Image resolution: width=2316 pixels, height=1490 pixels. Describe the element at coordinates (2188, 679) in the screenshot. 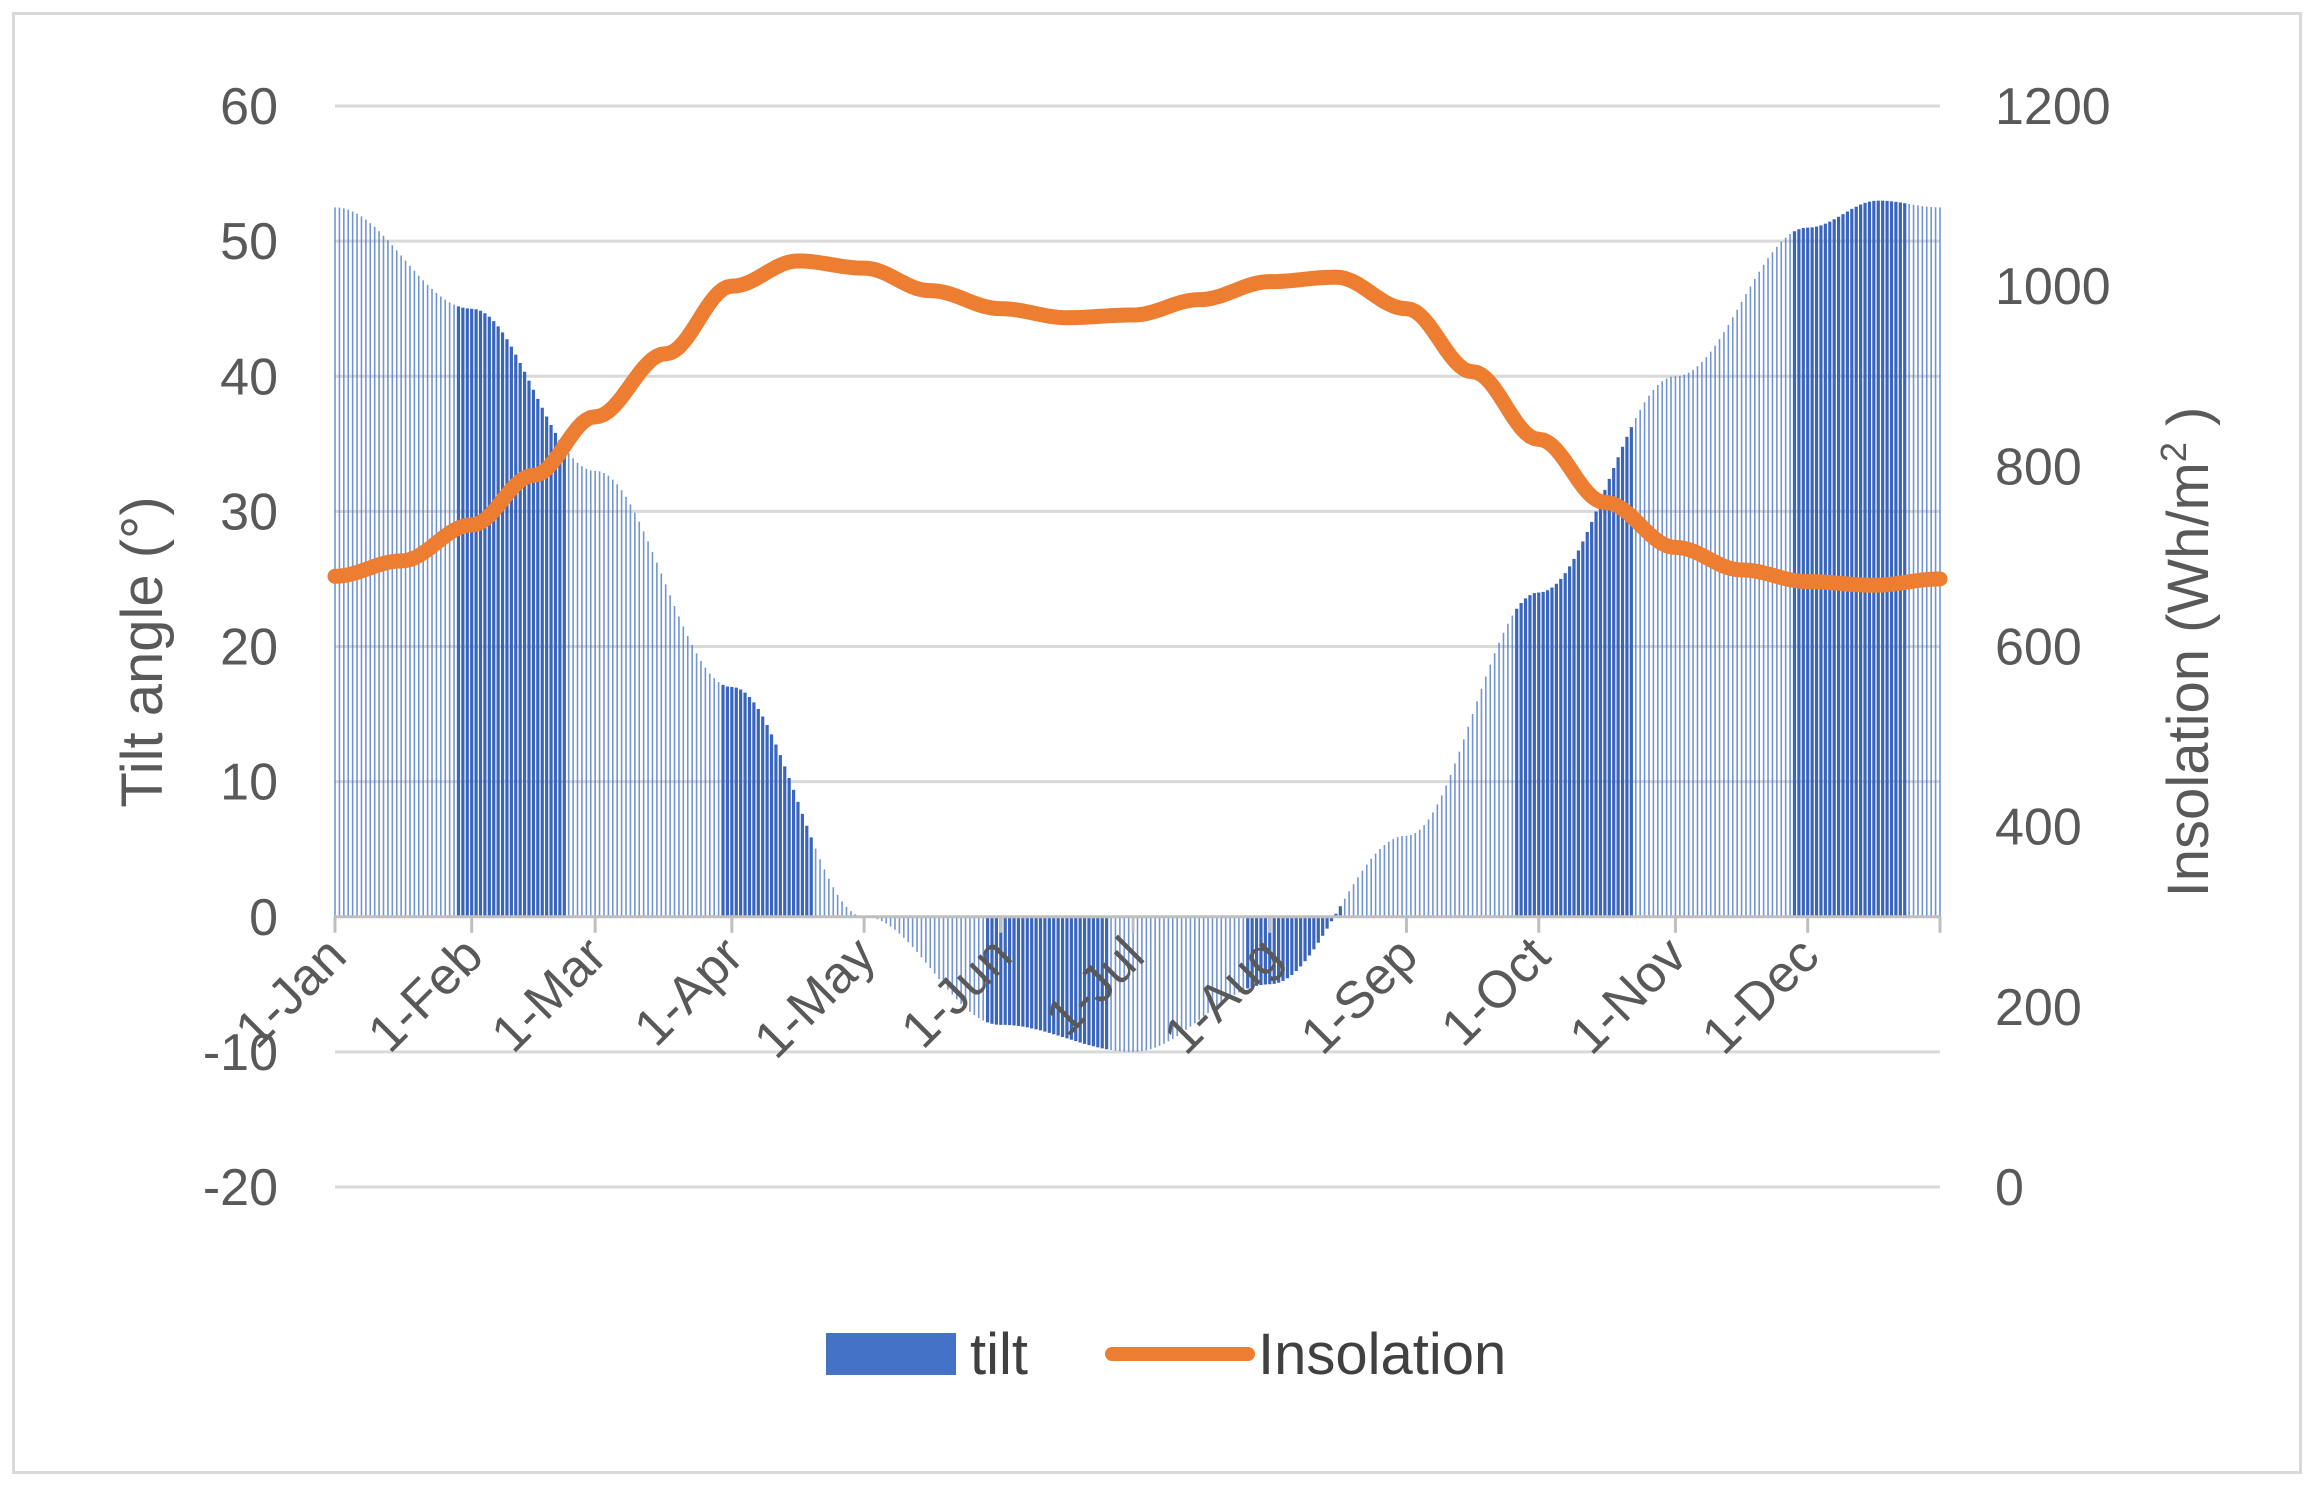

I see `y-right-axis-title-main: Insolation (Wh/m` at that location.